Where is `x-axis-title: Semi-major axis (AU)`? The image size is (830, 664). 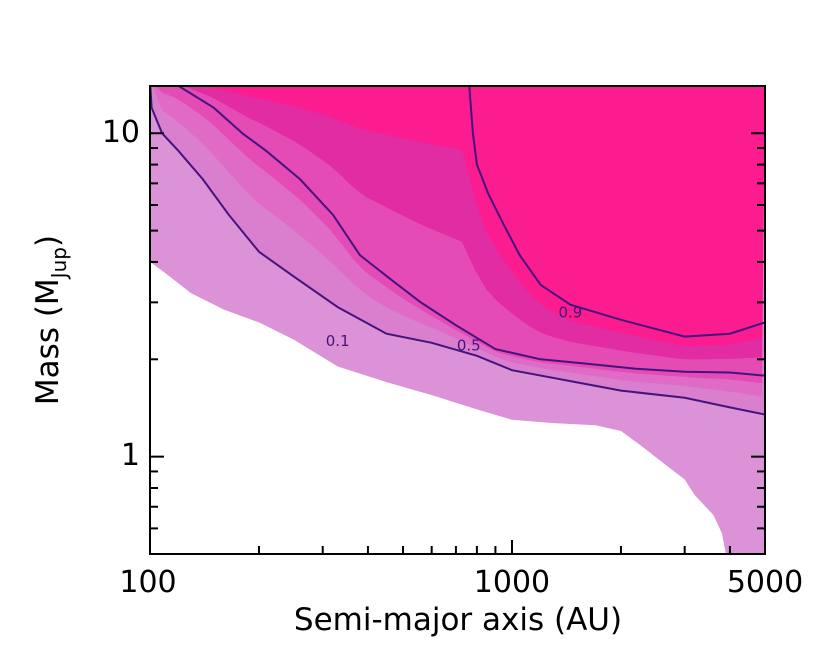
x-axis-title: Semi-major axis (AU) is located at coordinates (458, 620).